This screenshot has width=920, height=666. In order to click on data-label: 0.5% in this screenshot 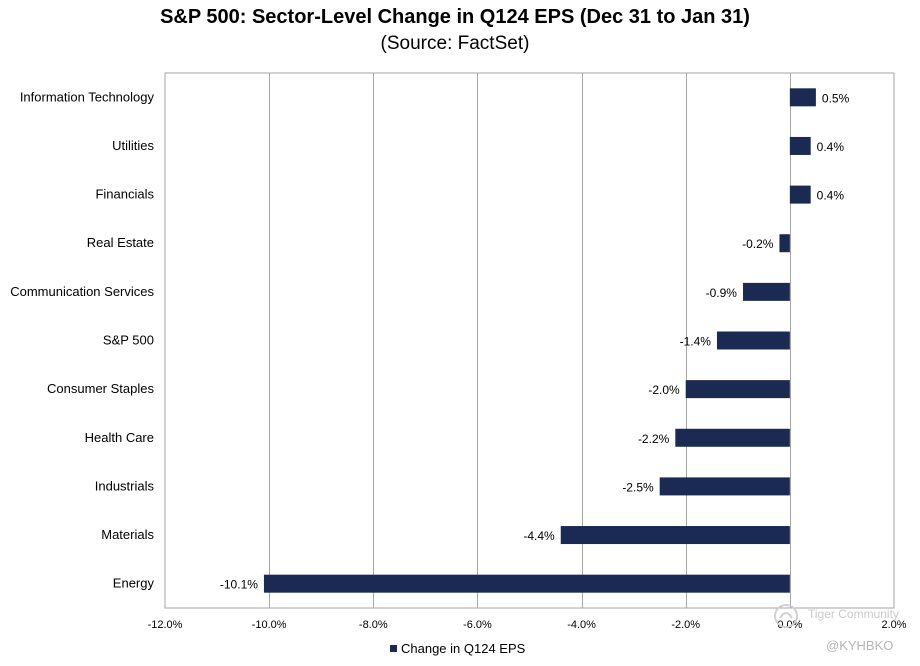, I will do `click(836, 98)`.